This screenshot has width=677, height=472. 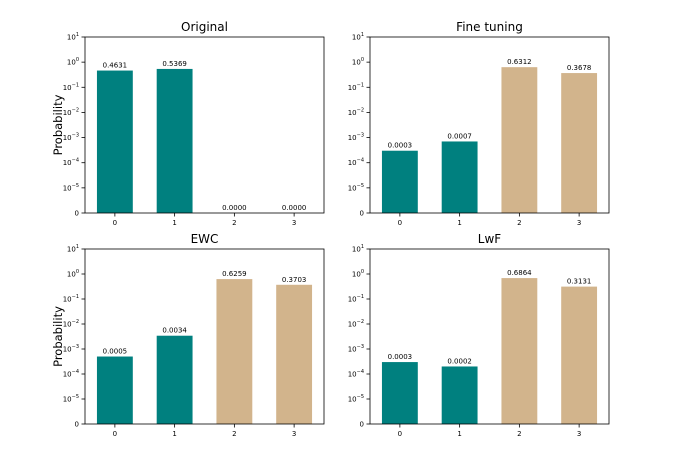 I want to click on bar-value-label: 0.5369, so click(x=174, y=64).